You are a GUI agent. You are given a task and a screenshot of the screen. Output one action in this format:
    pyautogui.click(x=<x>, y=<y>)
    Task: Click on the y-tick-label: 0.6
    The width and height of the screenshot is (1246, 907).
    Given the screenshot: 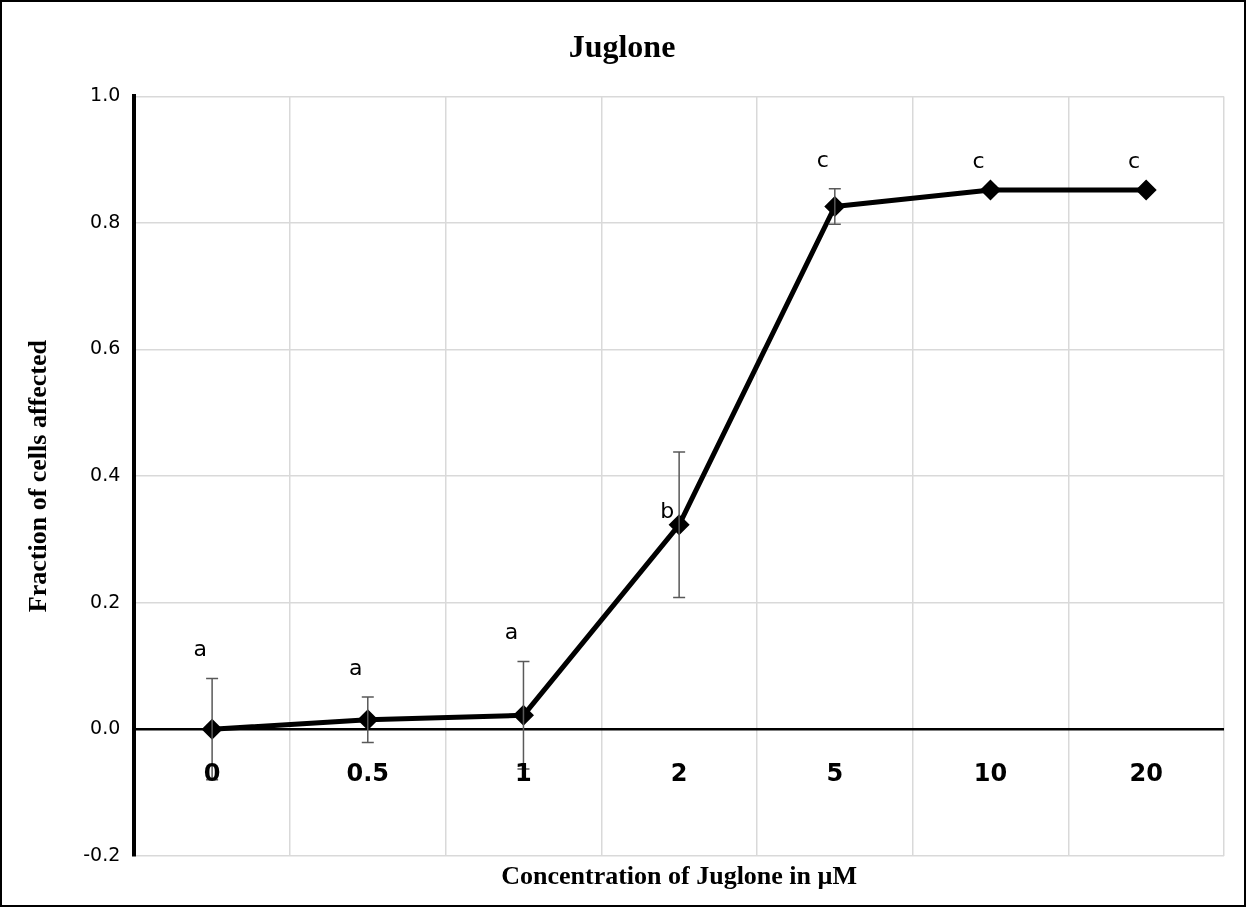 What is the action you would take?
    pyautogui.click(x=105, y=347)
    